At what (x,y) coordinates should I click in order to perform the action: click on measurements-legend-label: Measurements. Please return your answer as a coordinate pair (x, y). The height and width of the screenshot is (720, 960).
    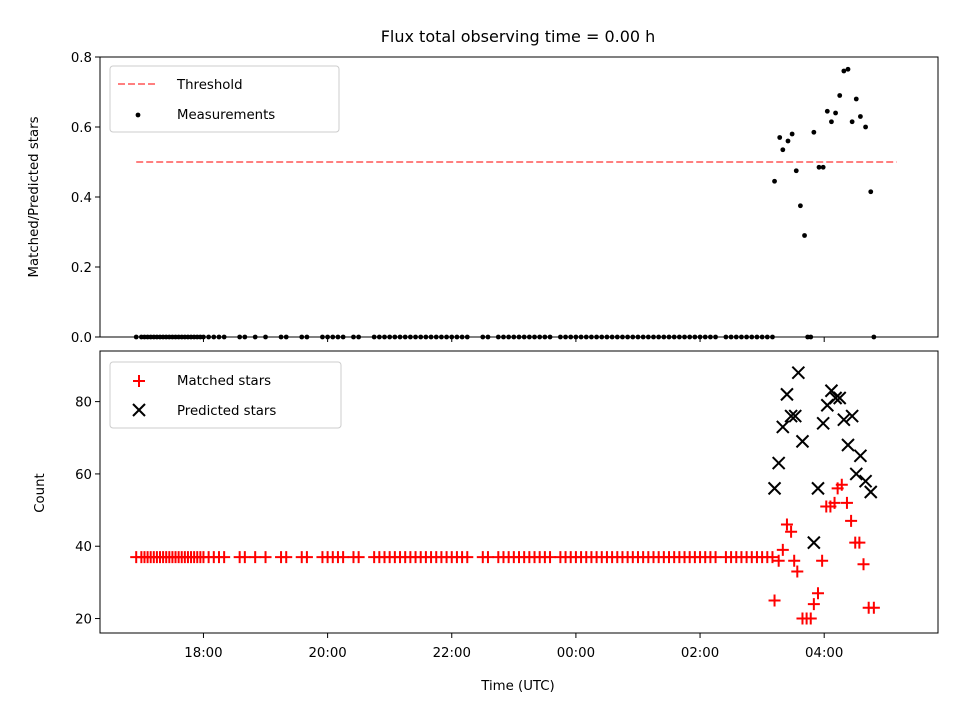
    Looking at the image, I should click on (226, 115).